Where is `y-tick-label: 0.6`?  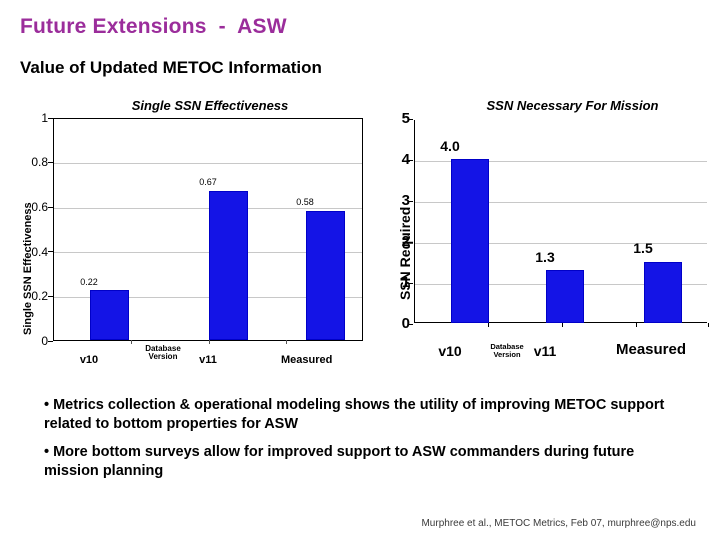 y-tick-label: 0.6 is located at coordinates (39, 207).